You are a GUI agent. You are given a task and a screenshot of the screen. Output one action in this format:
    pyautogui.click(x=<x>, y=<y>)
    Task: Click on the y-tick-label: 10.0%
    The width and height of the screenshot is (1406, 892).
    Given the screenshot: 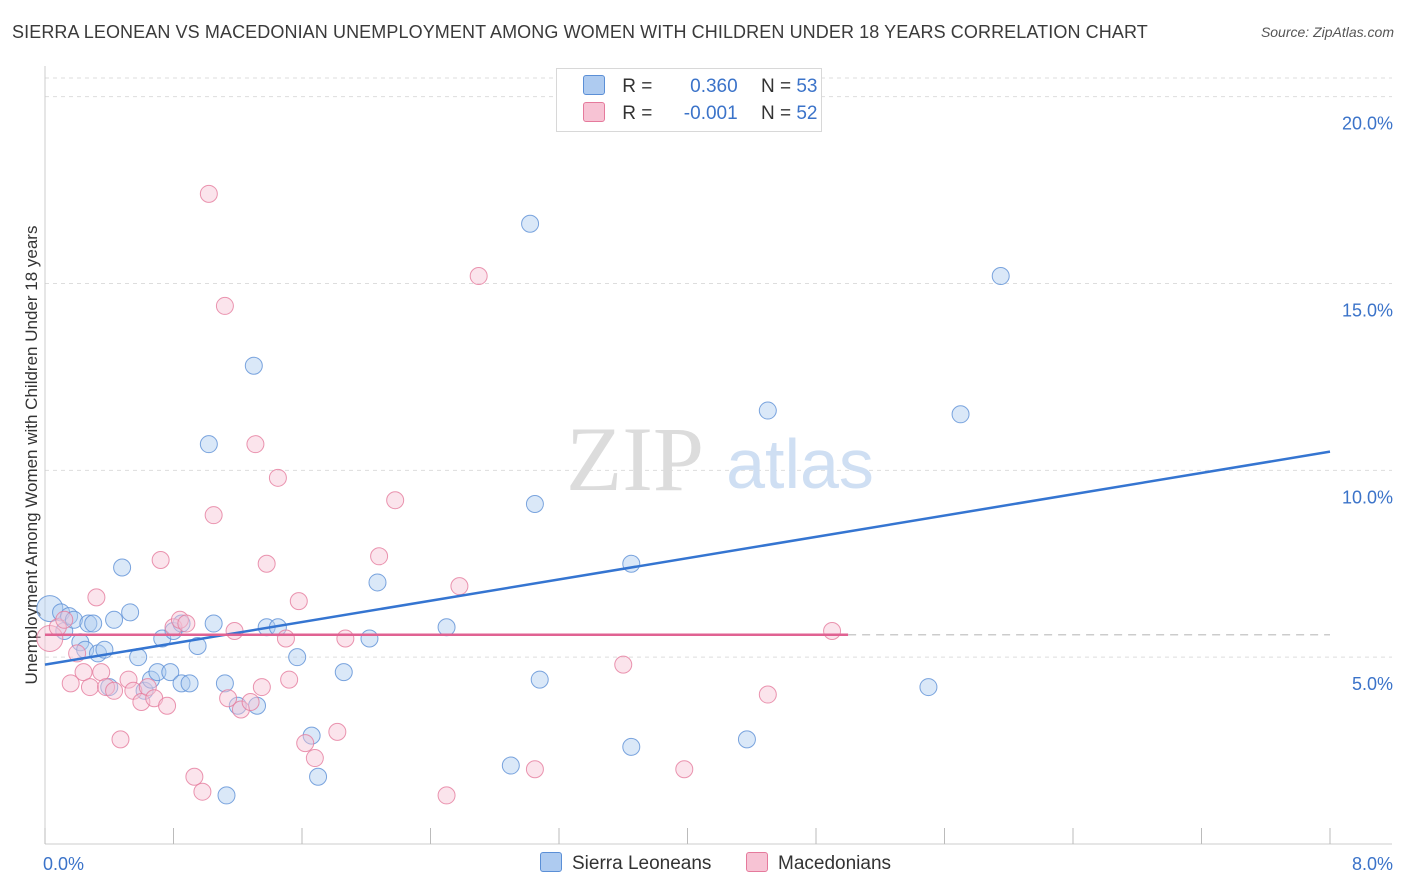 What is the action you would take?
    pyautogui.click(x=1367, y=497)
    